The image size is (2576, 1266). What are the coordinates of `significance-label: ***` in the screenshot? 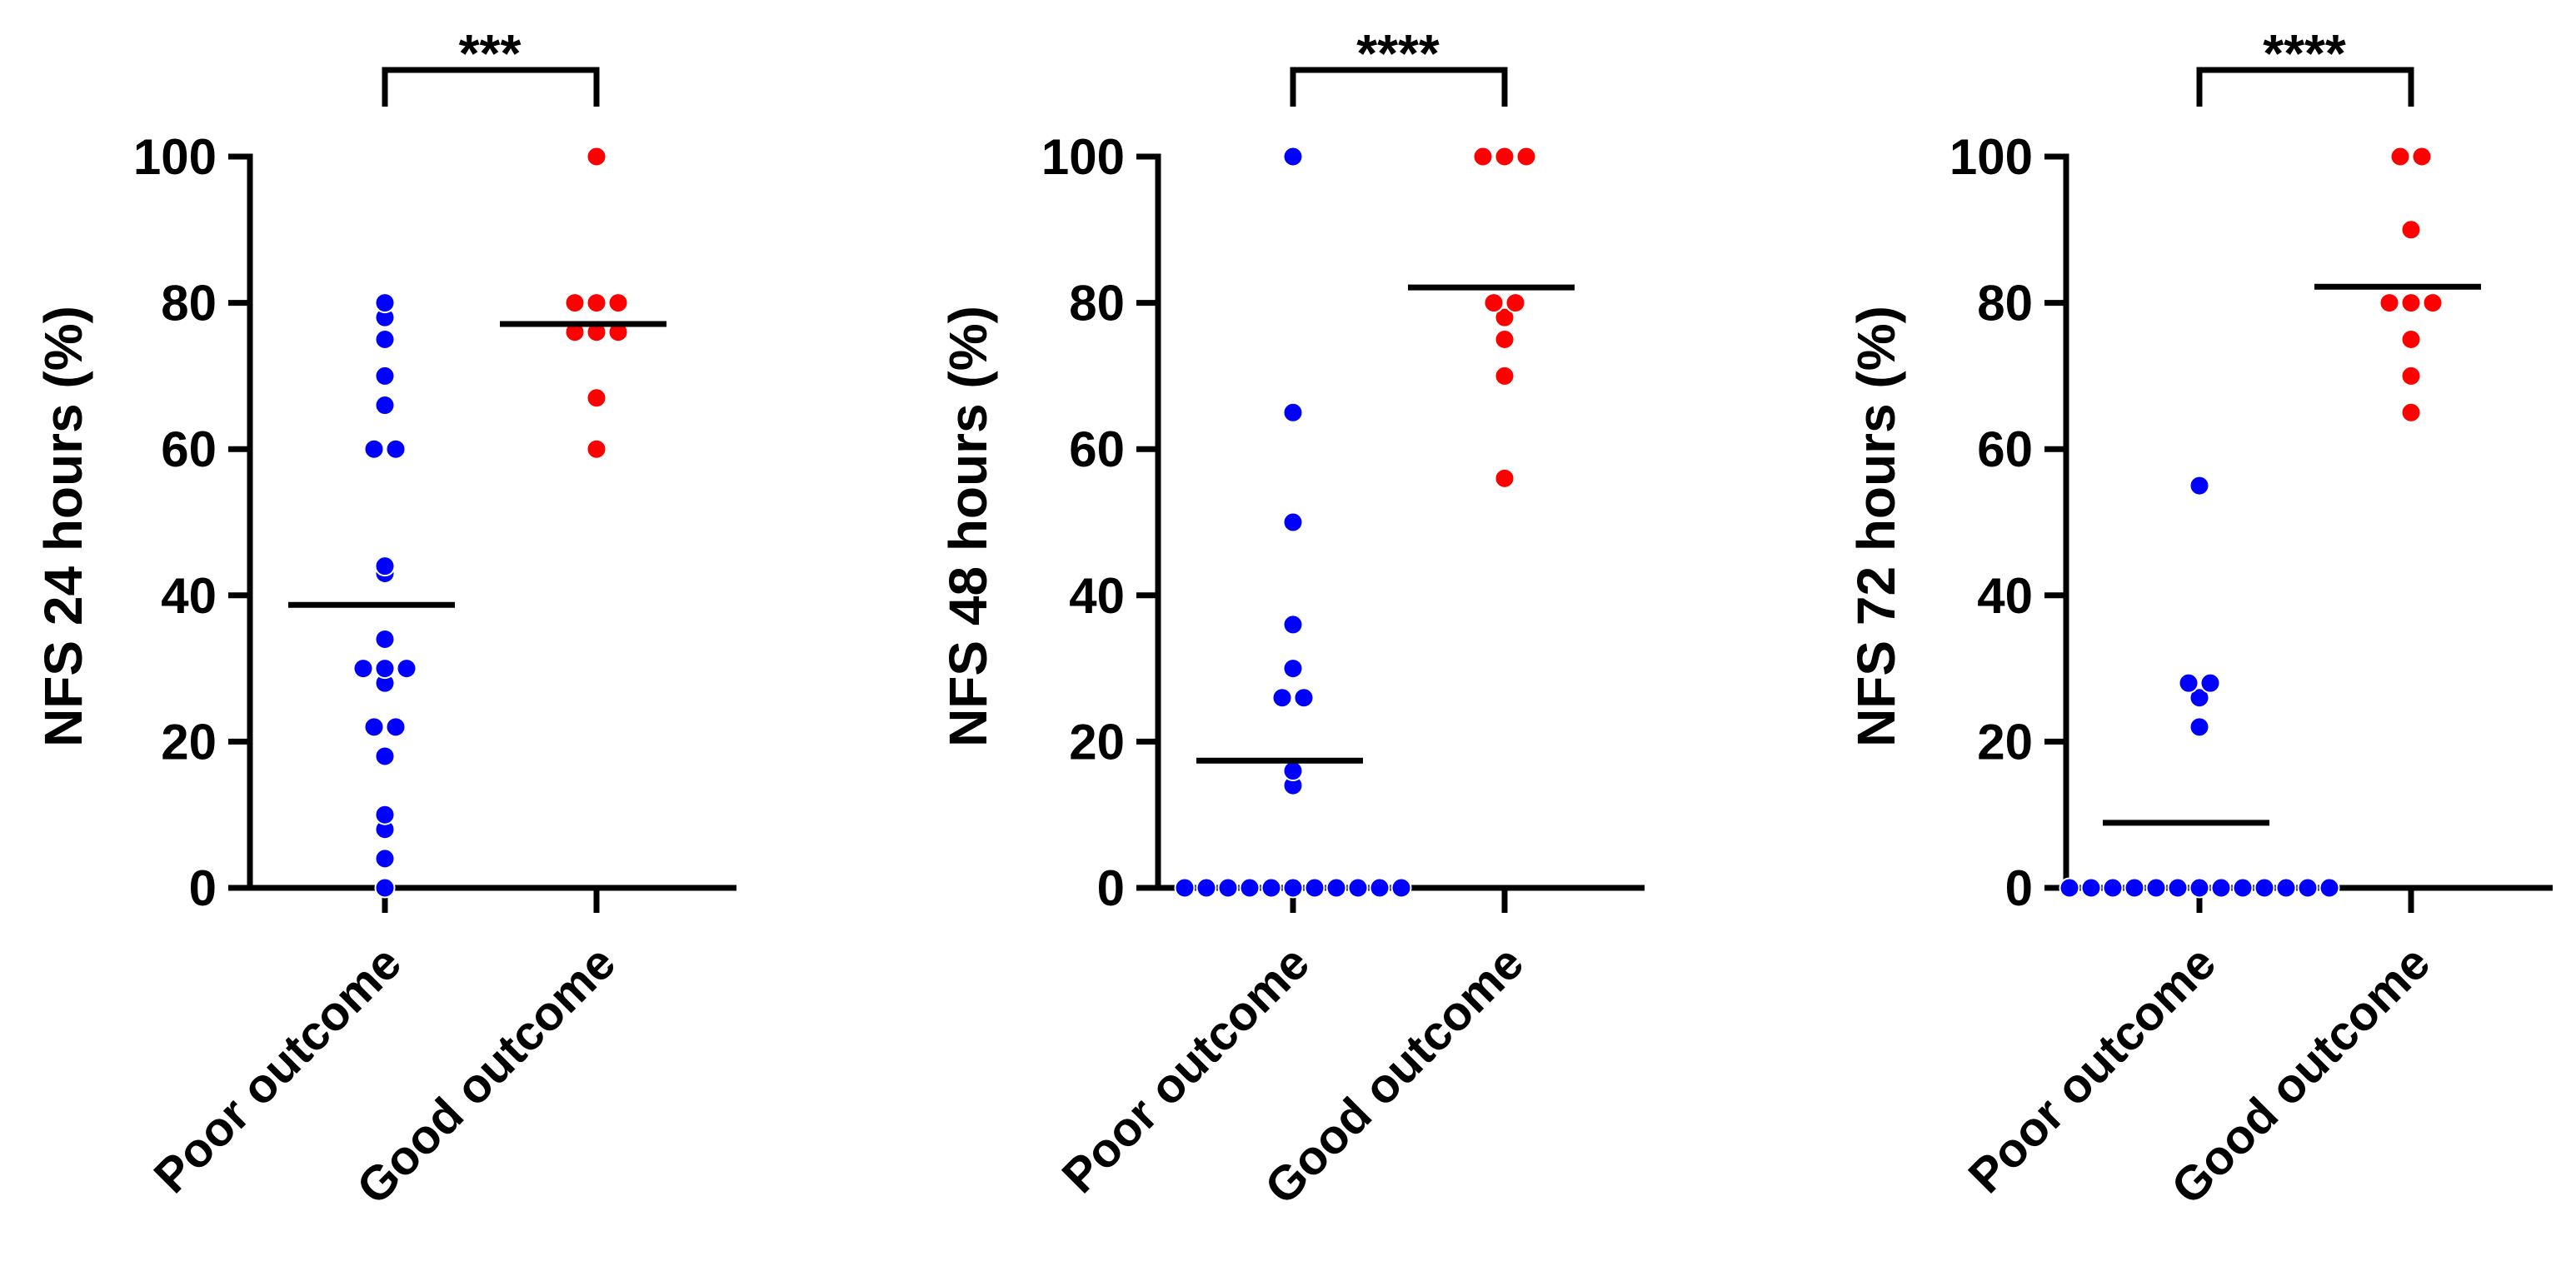 It's located at (490, 53).